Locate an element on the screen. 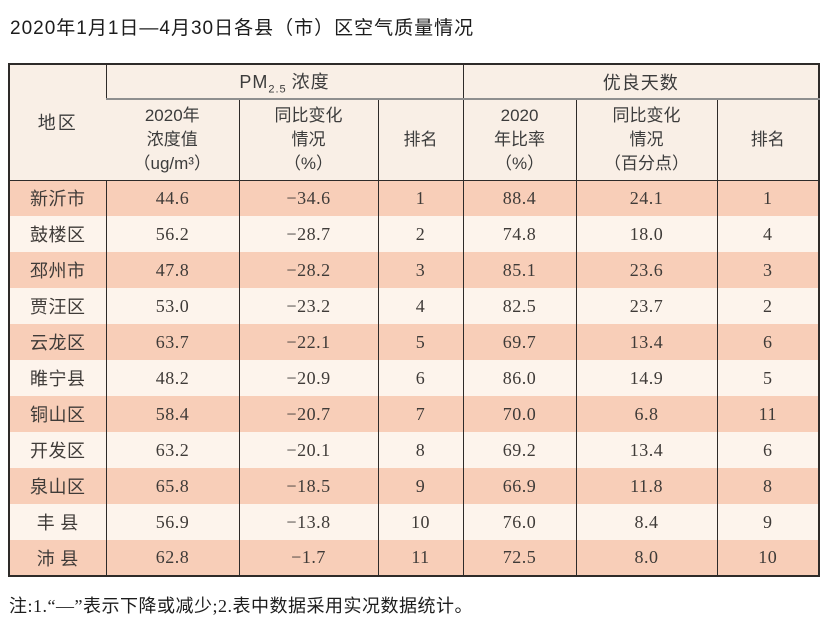 This screenshot has width=825, height=620. good-change-cell: 23.7 is located at coordinates (646, 306).